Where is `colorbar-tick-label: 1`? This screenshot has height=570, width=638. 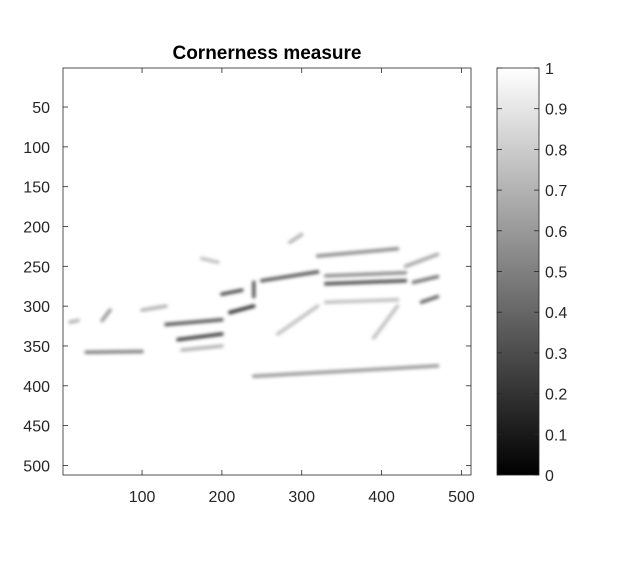
colorbar-tick-label: 1 is located at coordinates (549, 69).